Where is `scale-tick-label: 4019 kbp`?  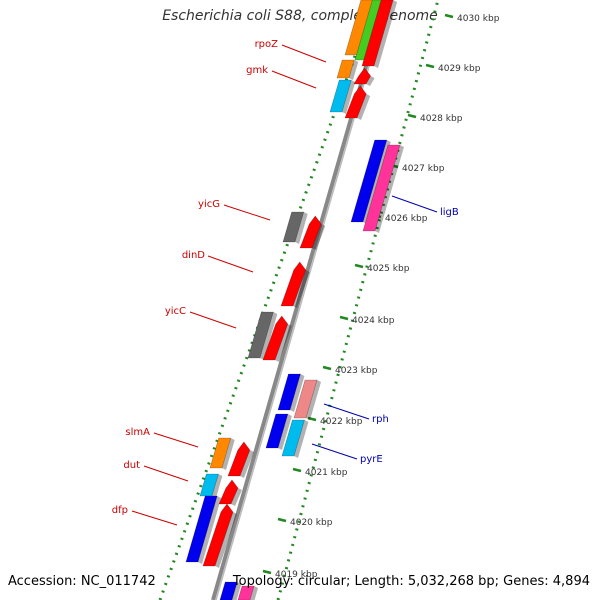 scale-tick-label: 4019 kbp is located at coordinates (296, 575).